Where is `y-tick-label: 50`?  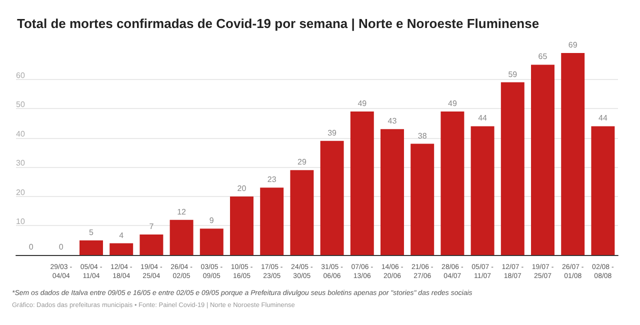
y-tick-label: 50 is located at coordinates (21, 105).